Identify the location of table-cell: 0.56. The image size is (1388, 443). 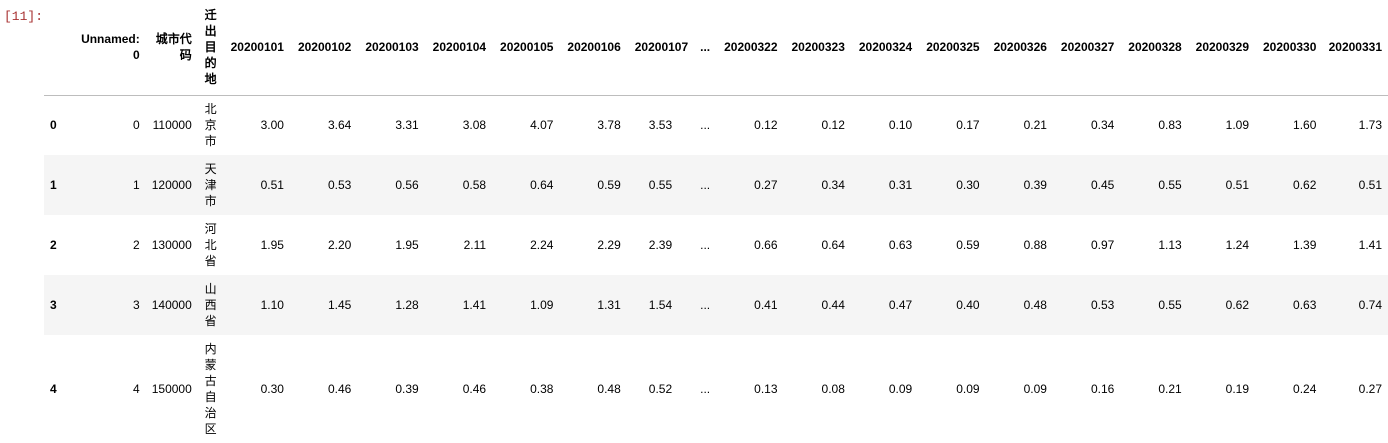
(407, 185).